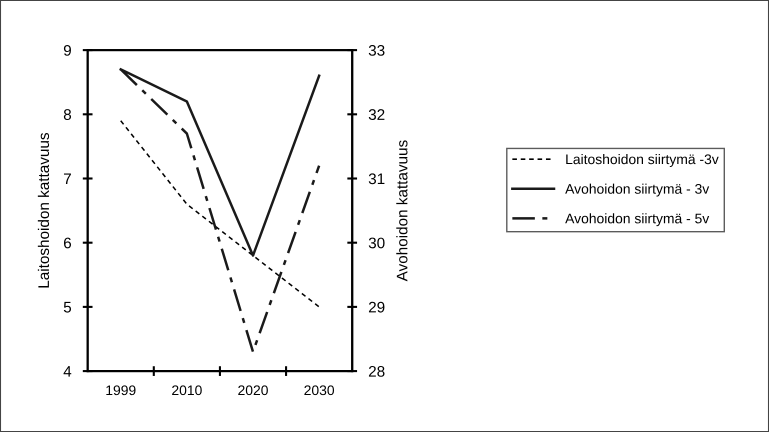 This screenshot has width=769, height=432. I want to click on y-tick-label: 5, so click(68, 307).